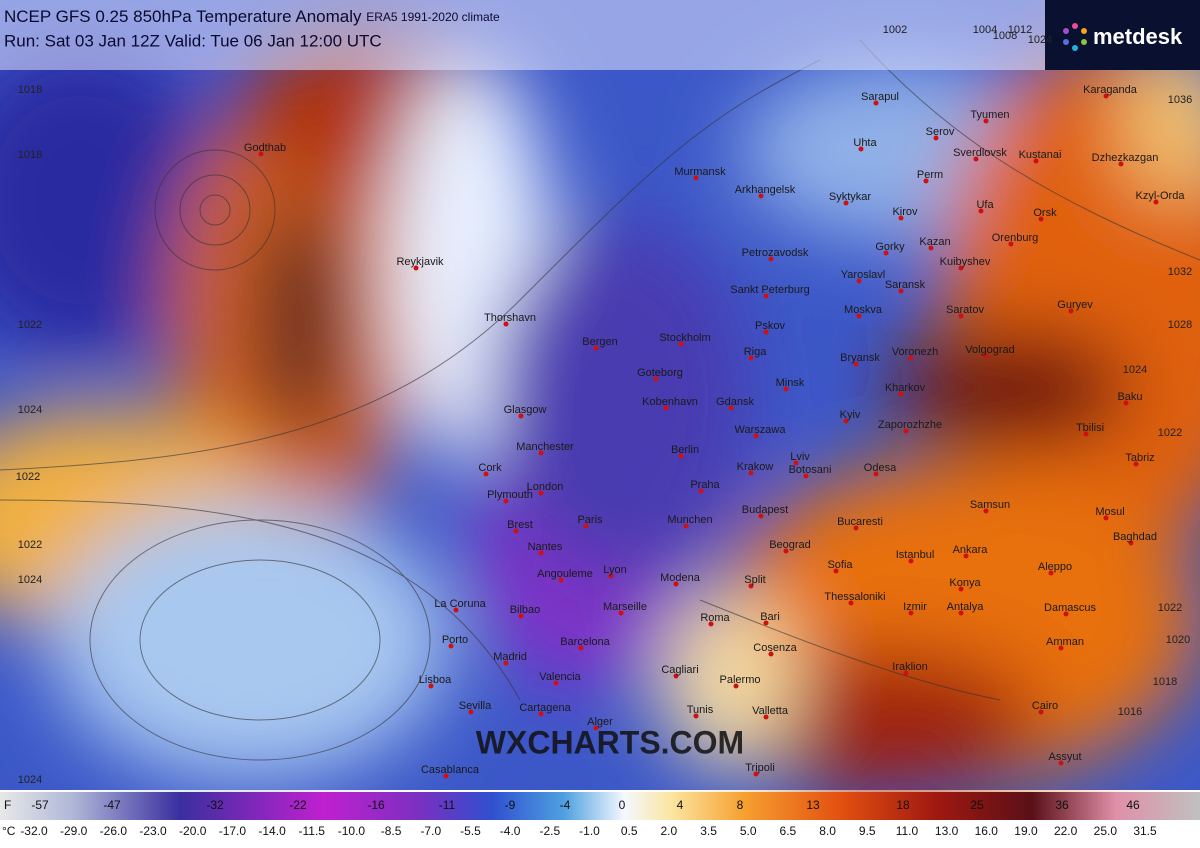 The image size is (1200, 848). Describe the element at coordinates (599, 342) in the screenshot. I see `city-label: Bergen` at that location.